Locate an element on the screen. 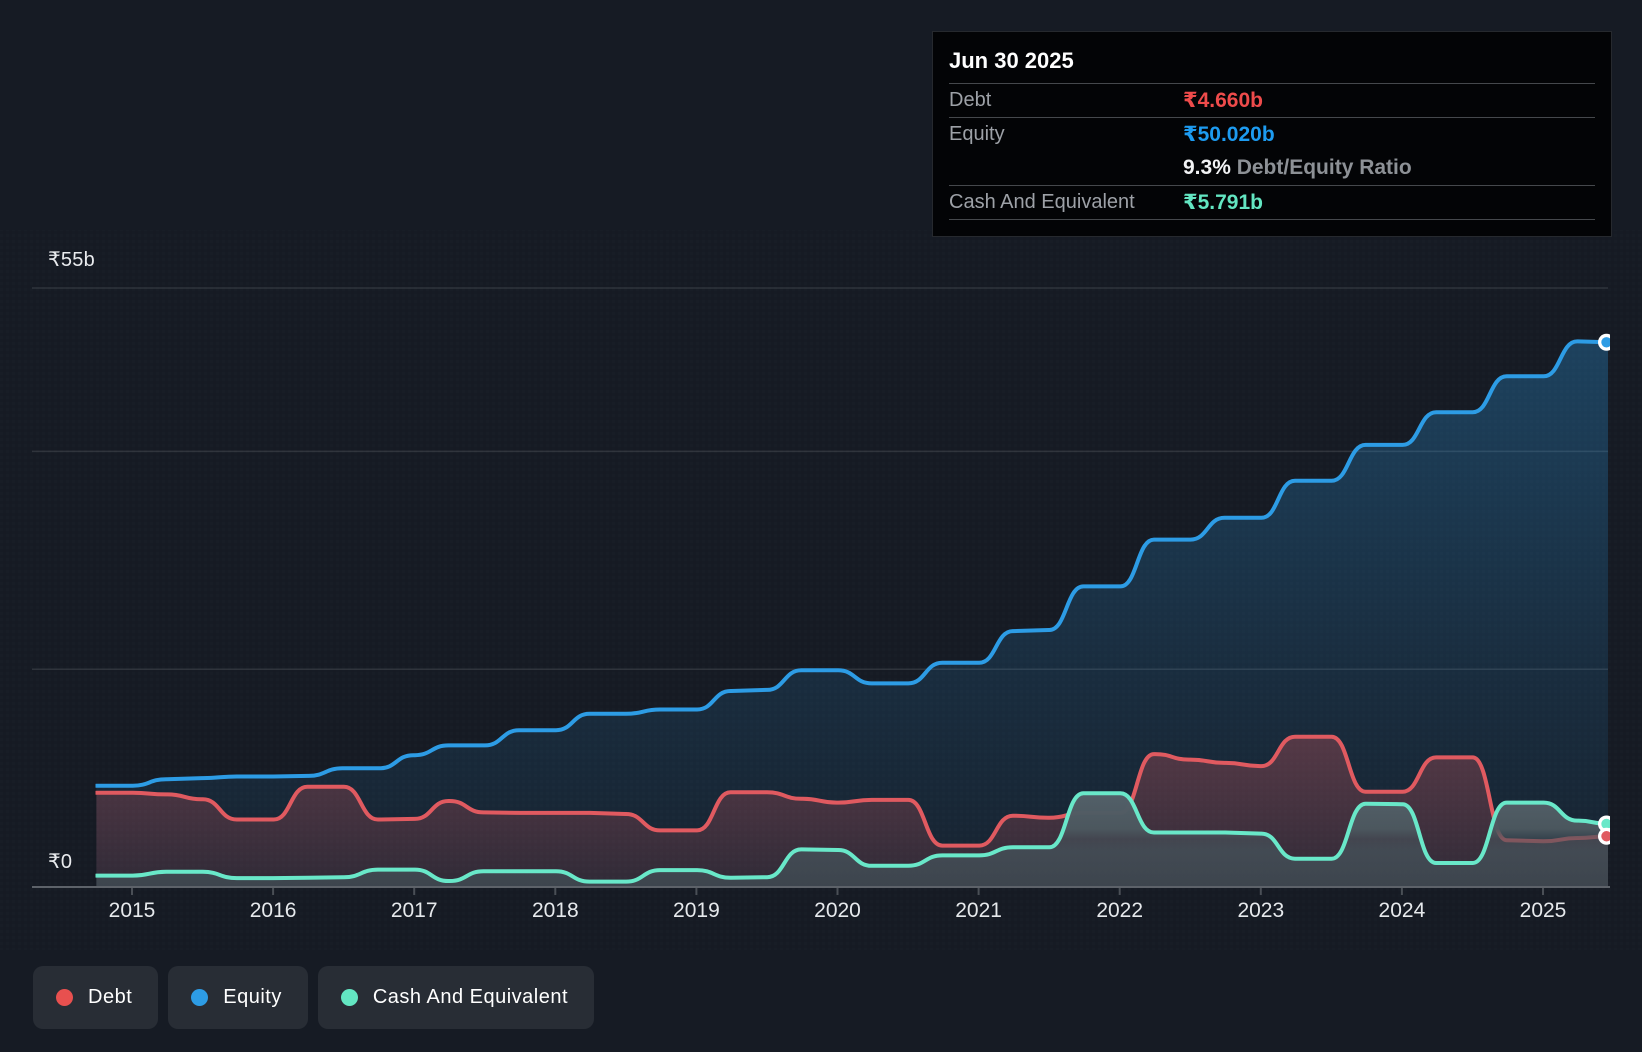 Image resolution: width=1642 pixels, height=1052 pixels. x-axis-label-2017: 2017 is located at coordinates (414, 910).